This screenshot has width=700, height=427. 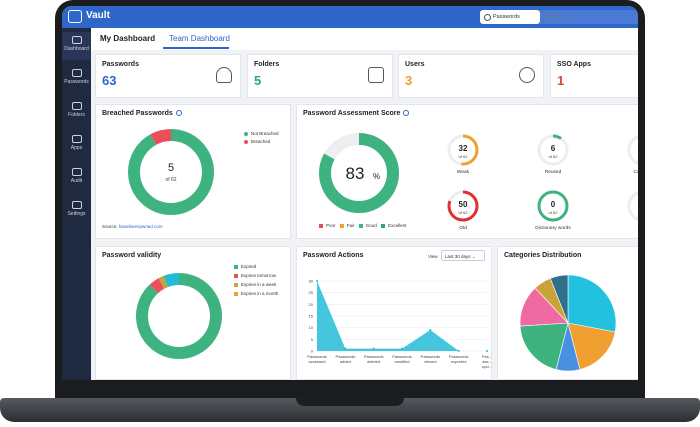 I want to click on view-range-select: Last 30 days ⌄, so click(x=463, y=255).